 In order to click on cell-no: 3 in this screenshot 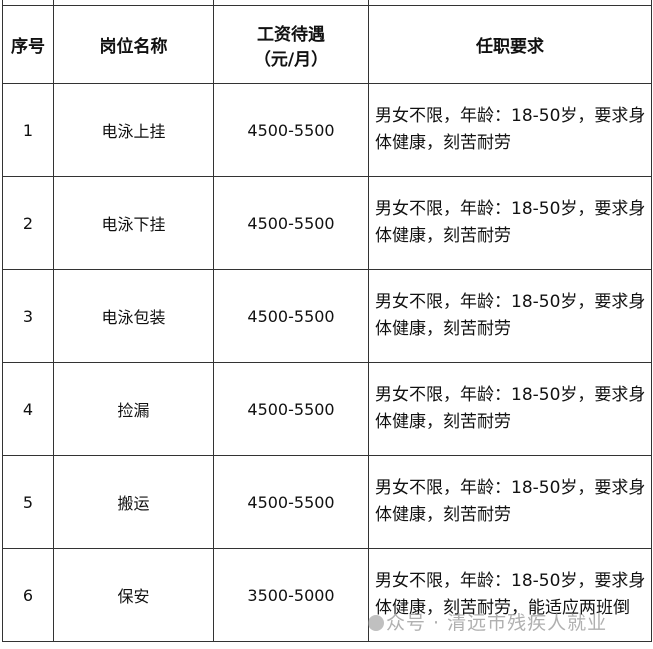, I will do `click(28, 316)`.